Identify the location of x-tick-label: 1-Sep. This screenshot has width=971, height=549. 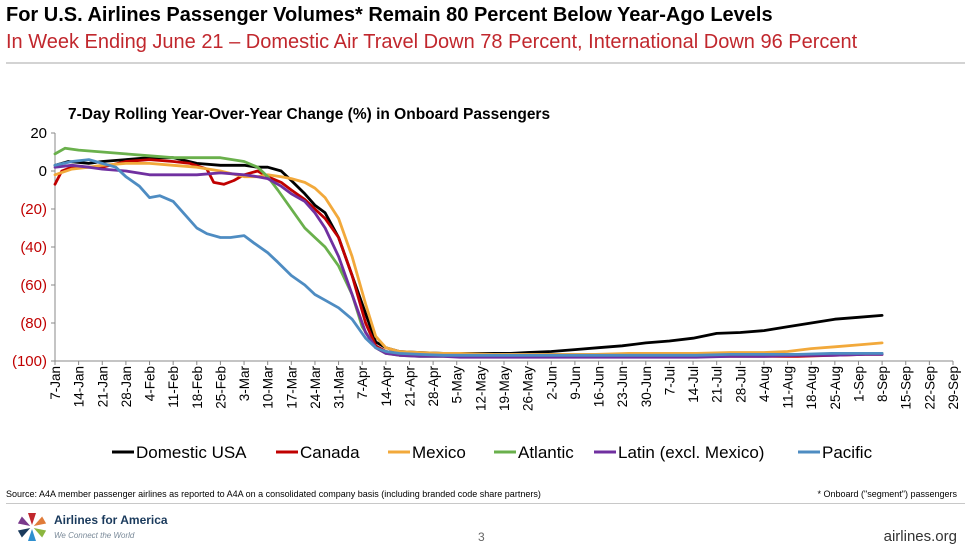
(858, 384).